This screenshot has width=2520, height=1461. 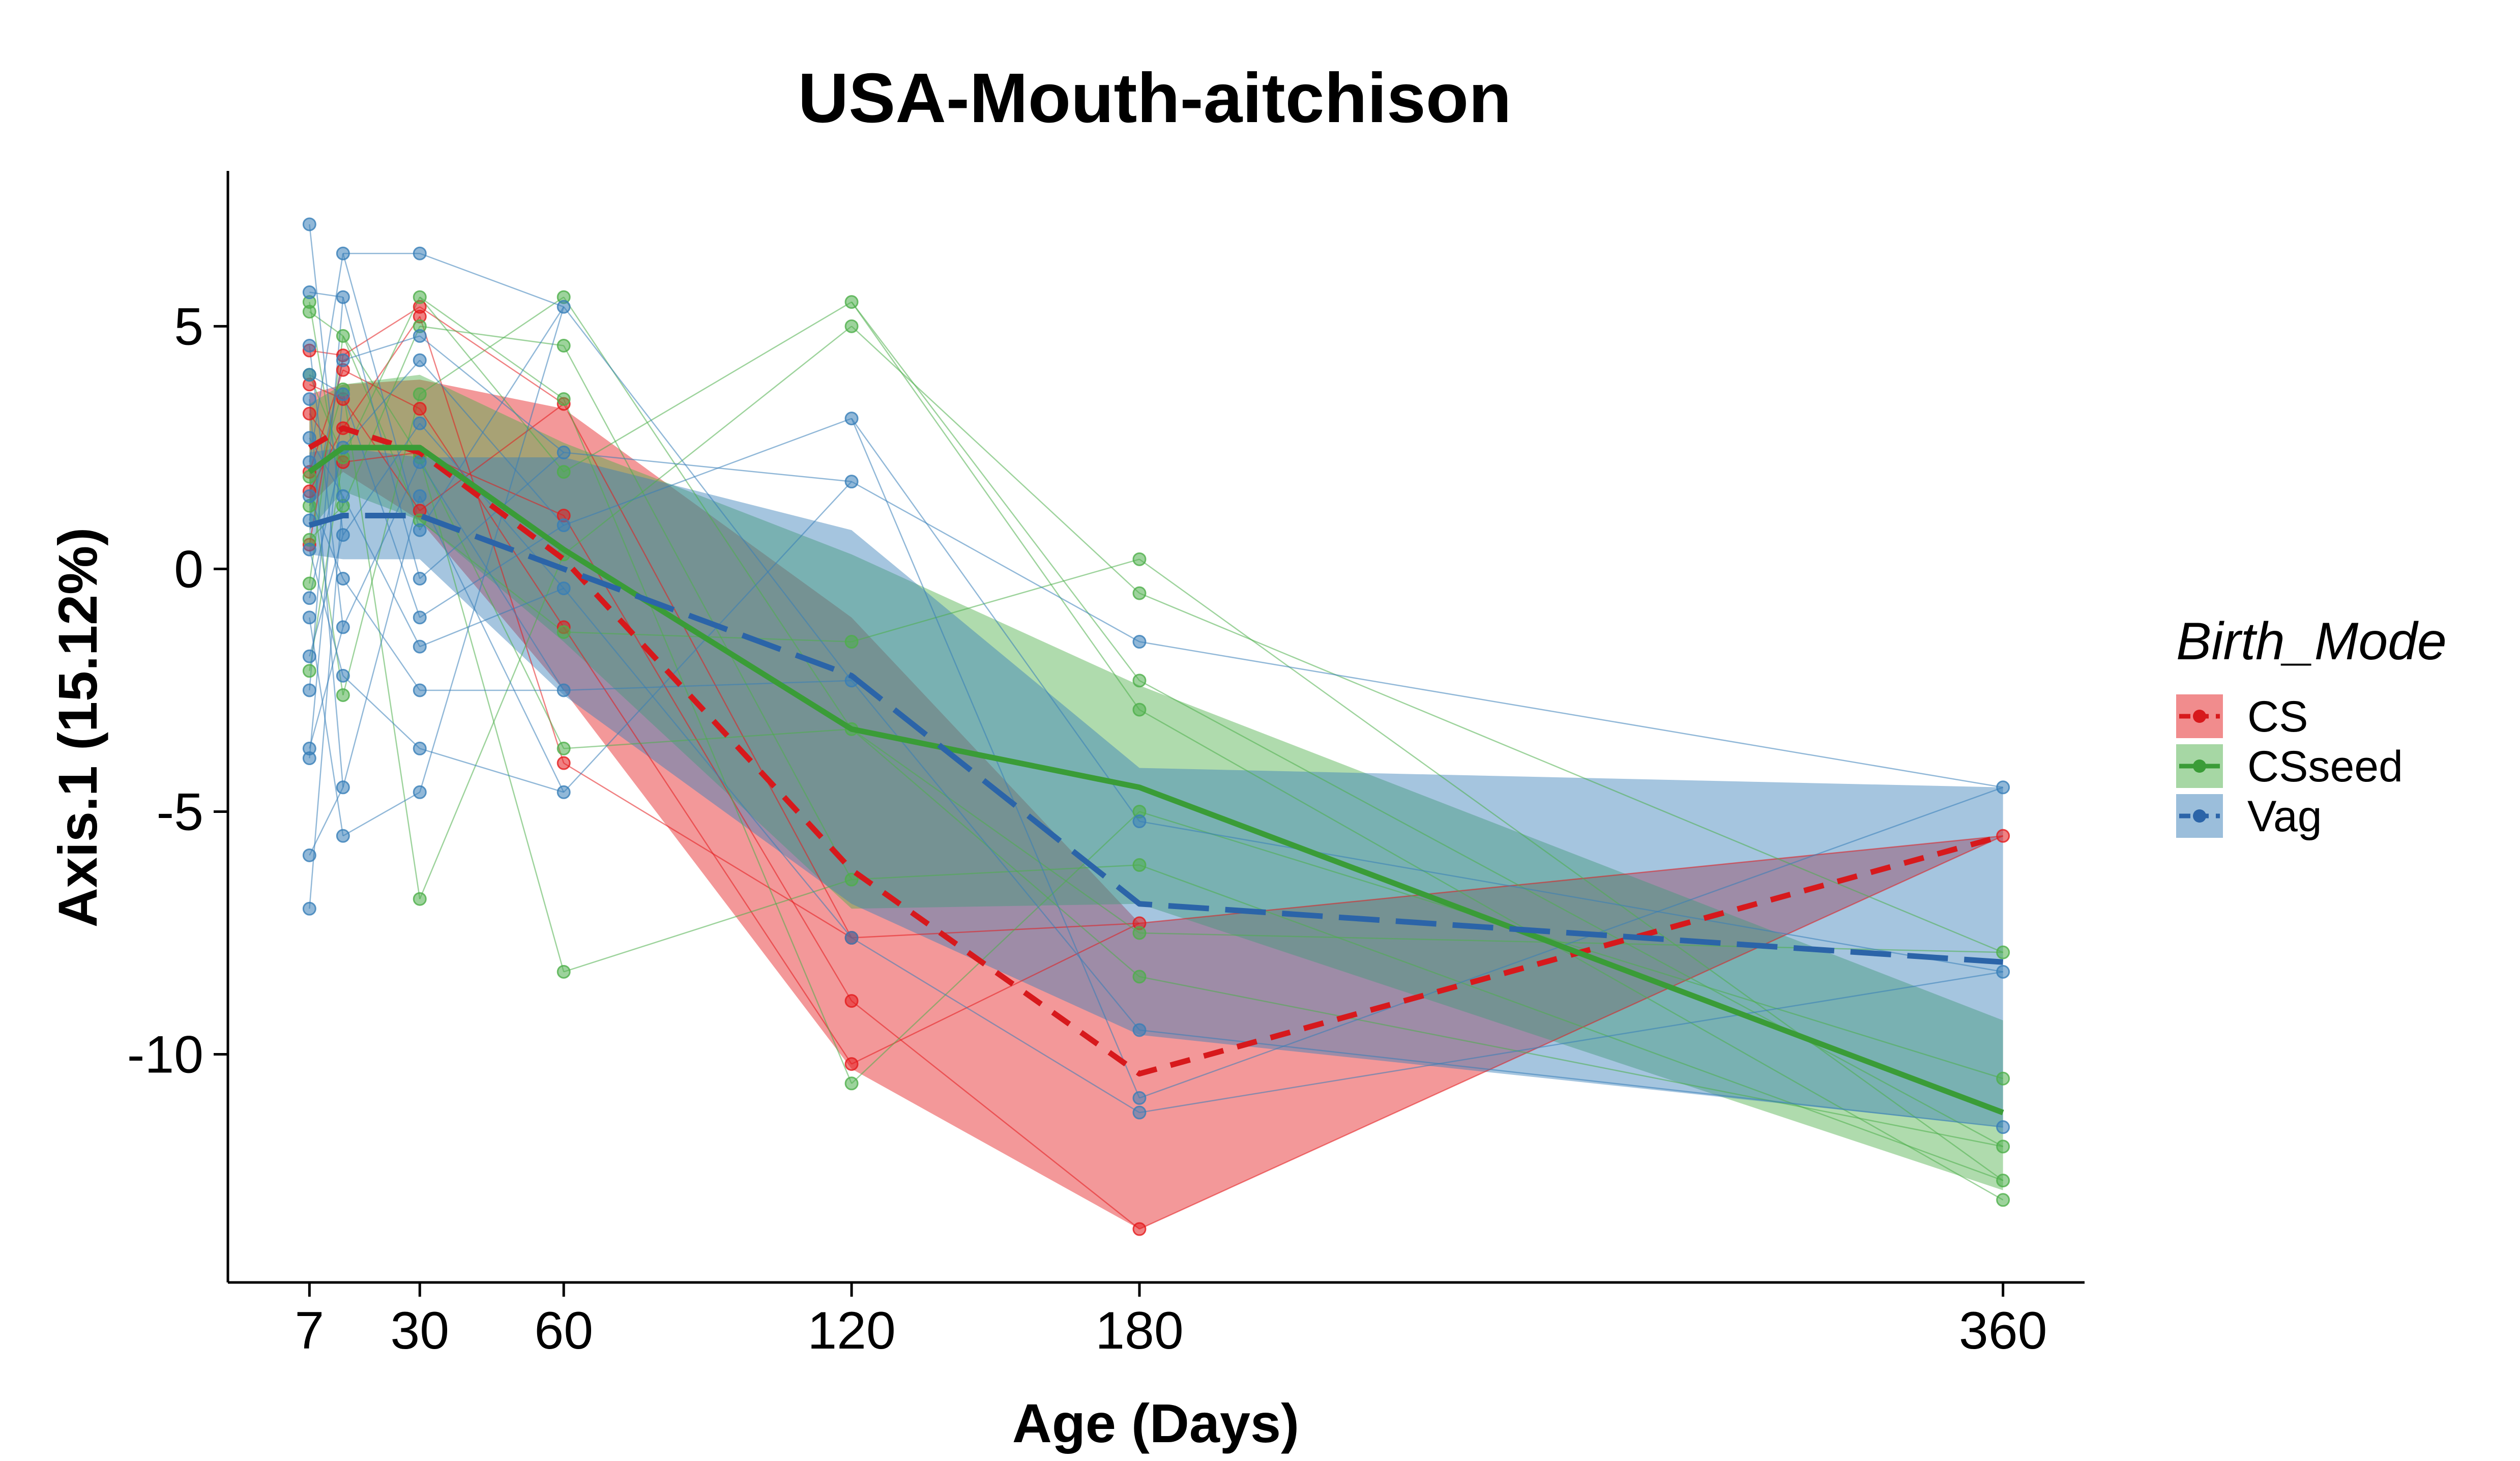 I want to click on y-tick-label: 0, so click(x=188, y=569).